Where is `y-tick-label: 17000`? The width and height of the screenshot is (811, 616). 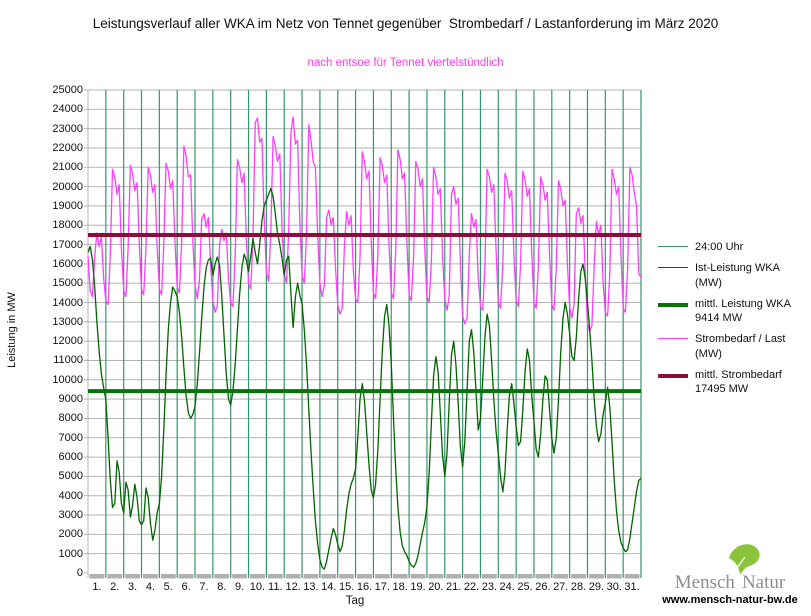 y-tick-label: 17000 is located at coordinates (67, 244).